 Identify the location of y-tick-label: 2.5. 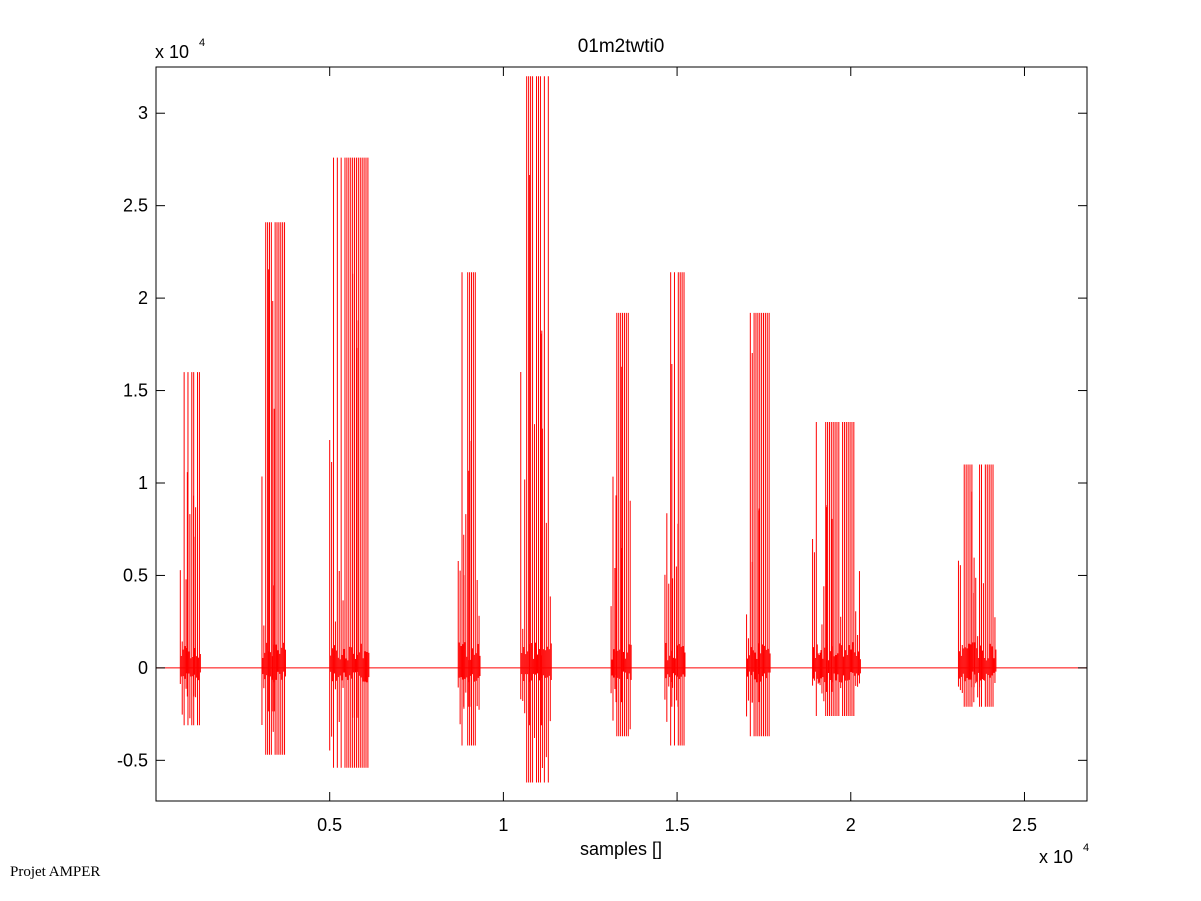
(135, 206).